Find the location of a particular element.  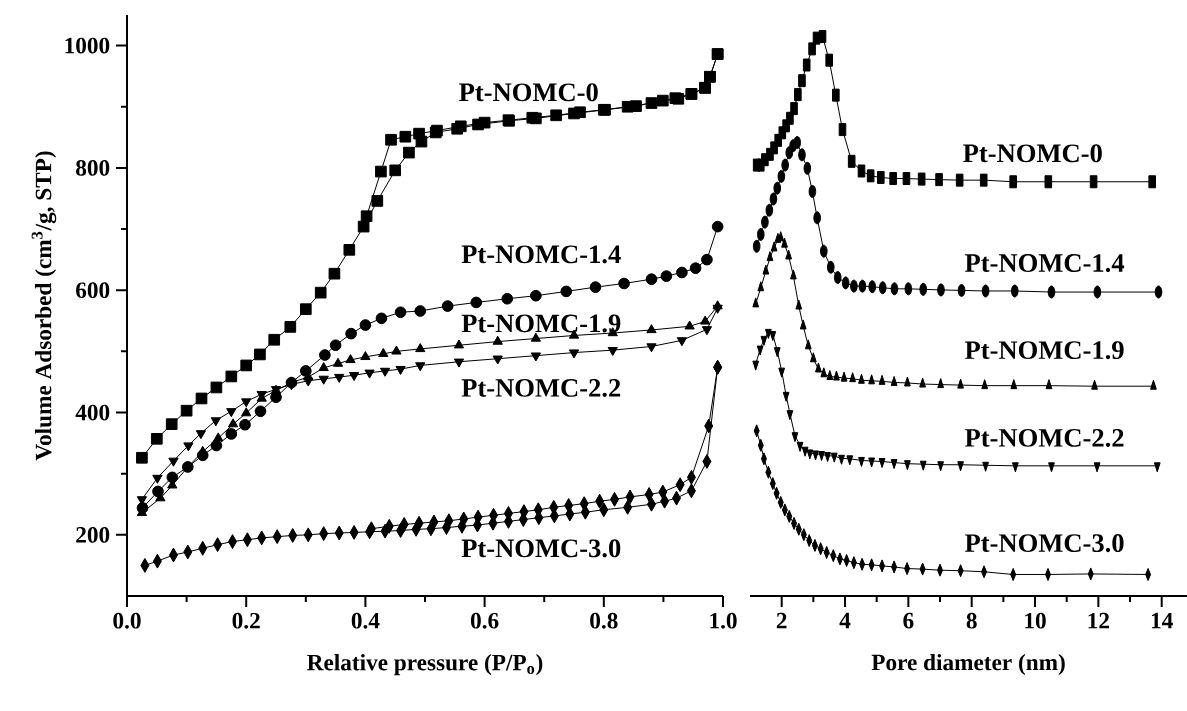

y-axis-title: Volume Adsorbed (cm$^{3}$/g, STP) is located at coordinates (44, 306).